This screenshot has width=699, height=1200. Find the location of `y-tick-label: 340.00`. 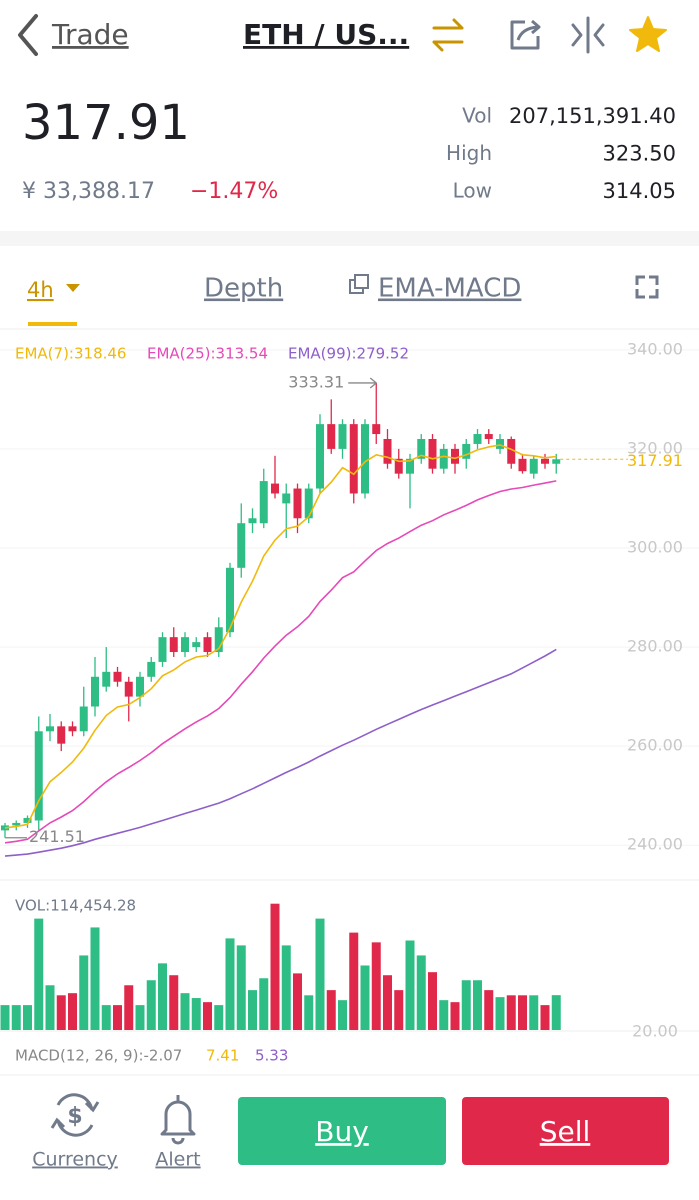

y-tick-label: 340.00 is located at coordinates (655, 348).